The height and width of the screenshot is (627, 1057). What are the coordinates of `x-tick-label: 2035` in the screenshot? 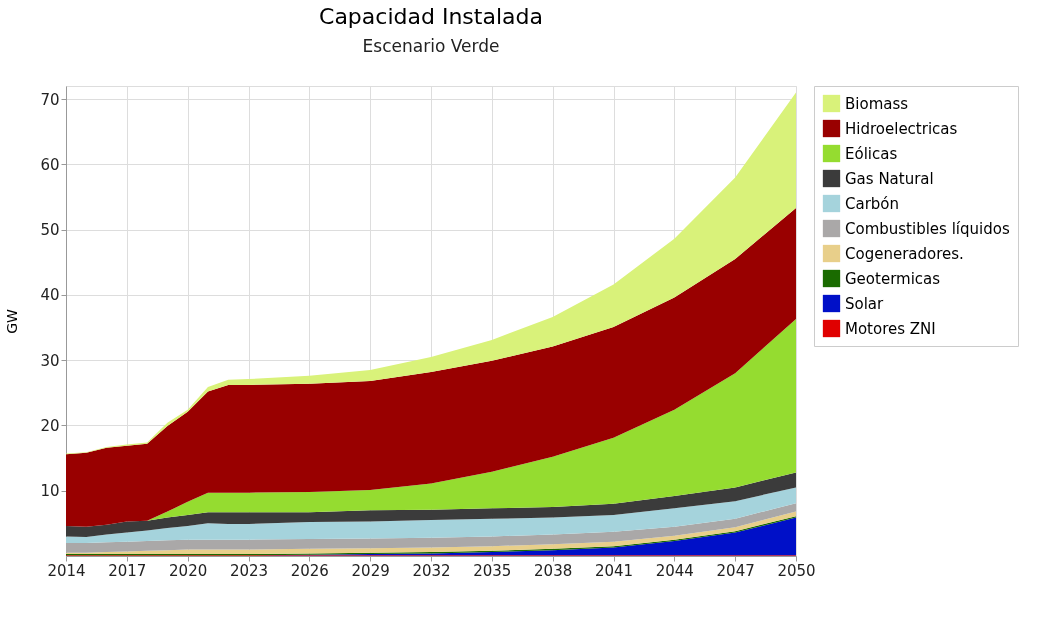 It's located at (492, 570).